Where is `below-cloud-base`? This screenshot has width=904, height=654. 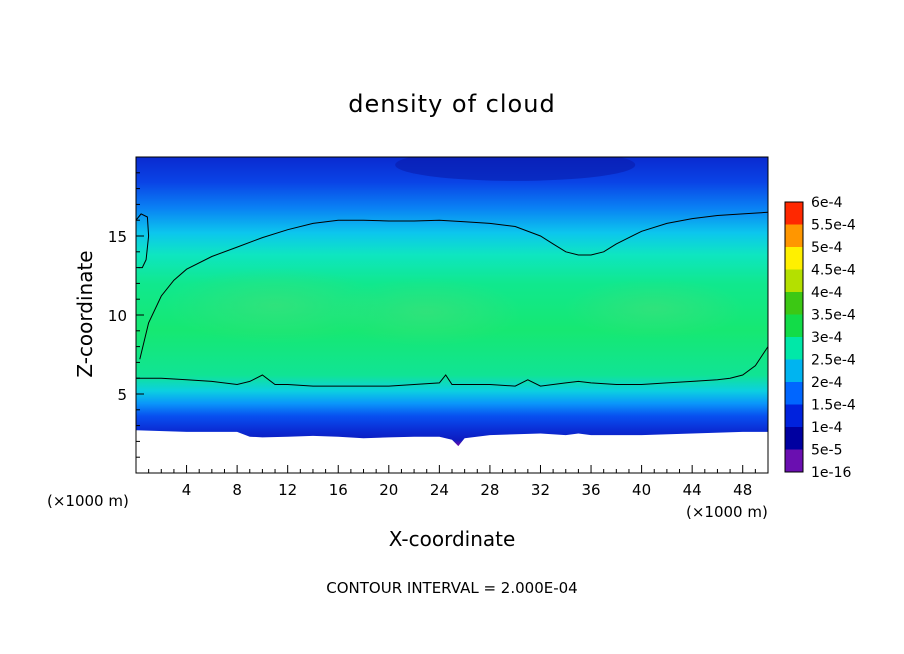 below-cloud-base is located at coordinates (452, 451).